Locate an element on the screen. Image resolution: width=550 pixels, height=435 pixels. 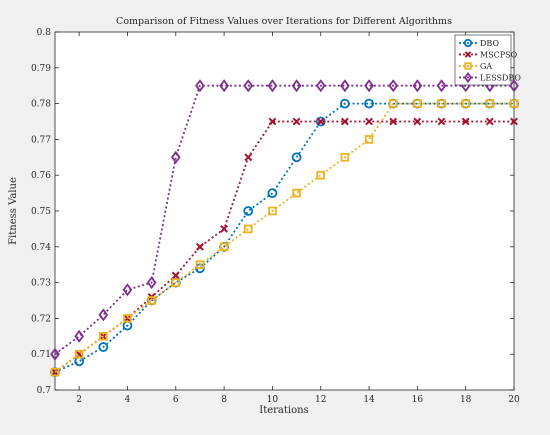
y-axis-label: Fitness Value is located at coordinates (13, 211).